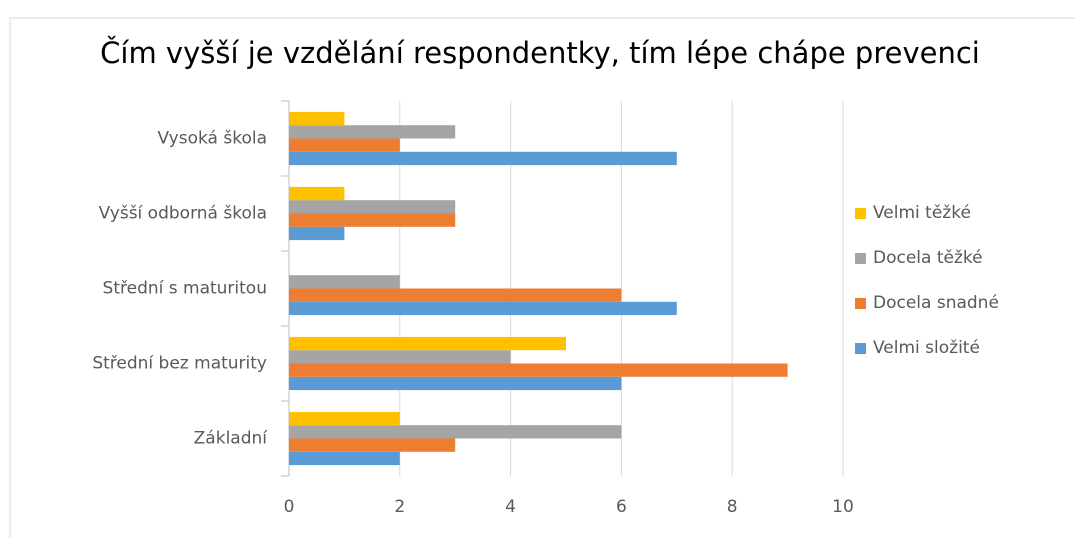 The image size is (1075, 538). Describe the element at coordinates (621, 507) in the screenshot. I see `x-tick-label: 6` at that location.